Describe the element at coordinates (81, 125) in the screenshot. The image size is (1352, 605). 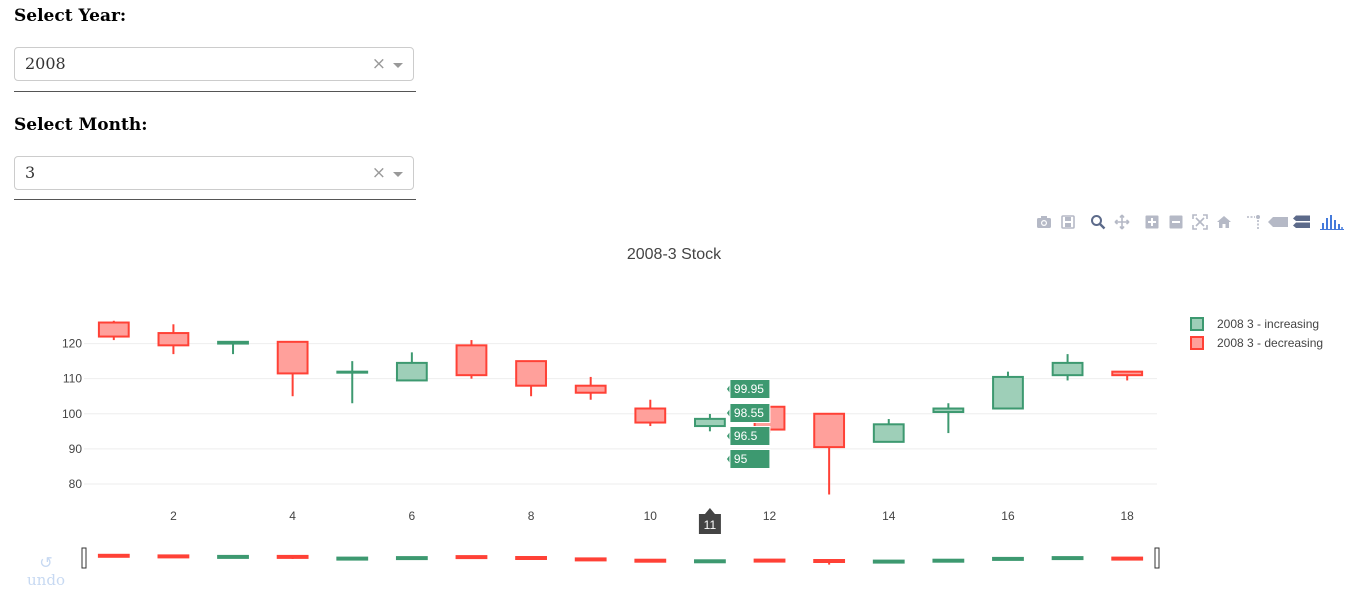
I see `month-label: Select Month:` at that location.